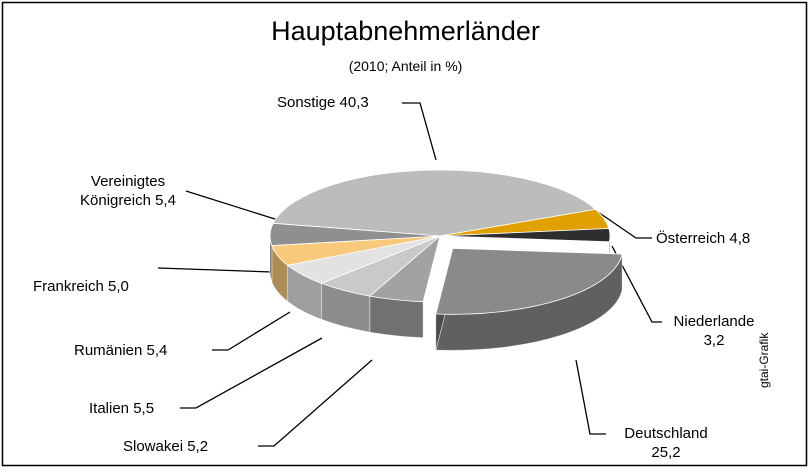 This screenshot has height=470, width=811. Describe the element at coordinates (691, 238) in the screenshot. I see `category-label: Österreich` at that location.